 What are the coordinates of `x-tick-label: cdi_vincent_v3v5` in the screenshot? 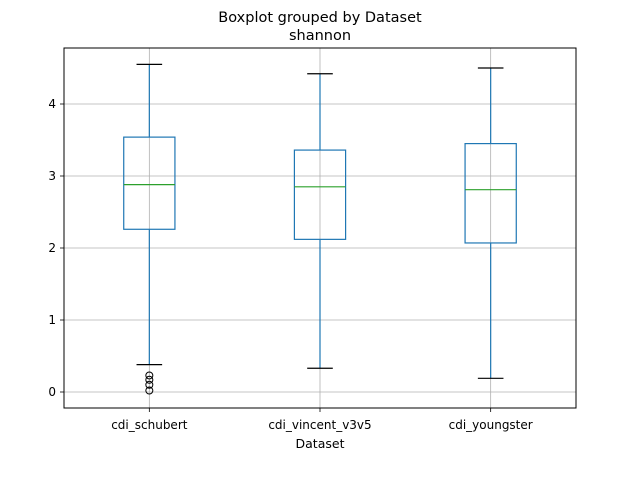 It's located at (319, 425).